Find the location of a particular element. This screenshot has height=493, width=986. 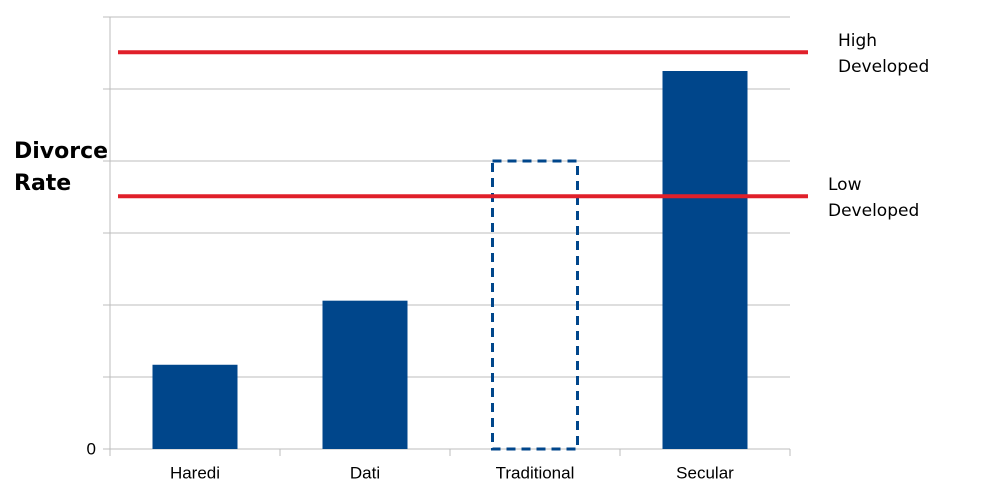

y-axis-label: Divorce Rate is located at coordinates (61, 167).